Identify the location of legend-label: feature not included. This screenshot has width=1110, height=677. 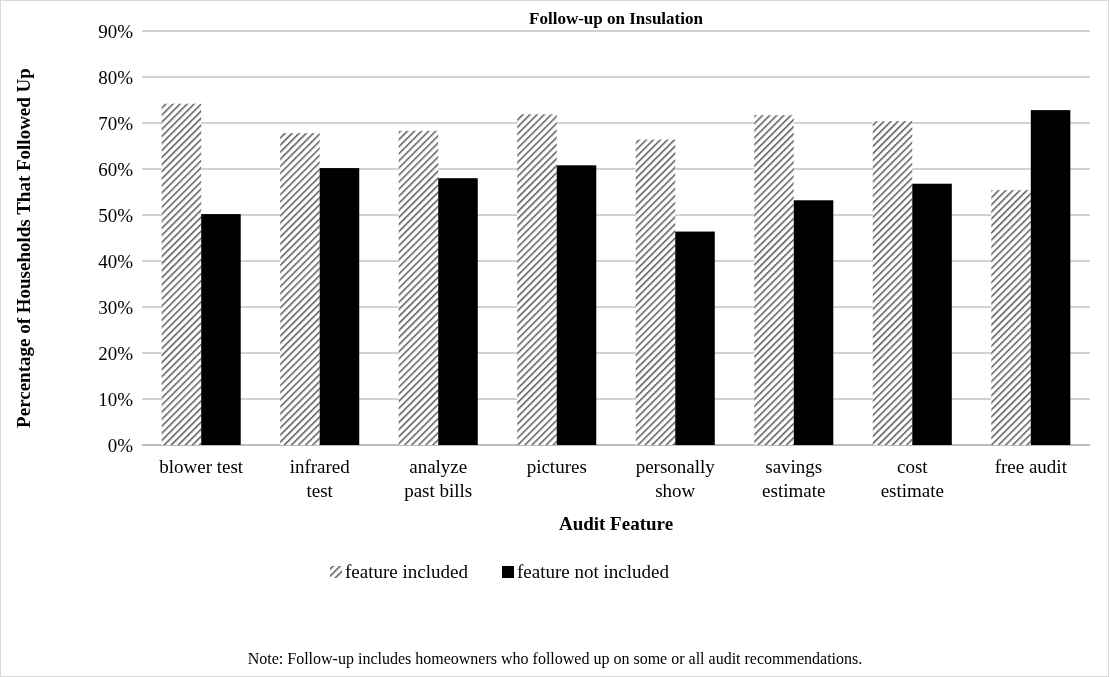
(593, 571).